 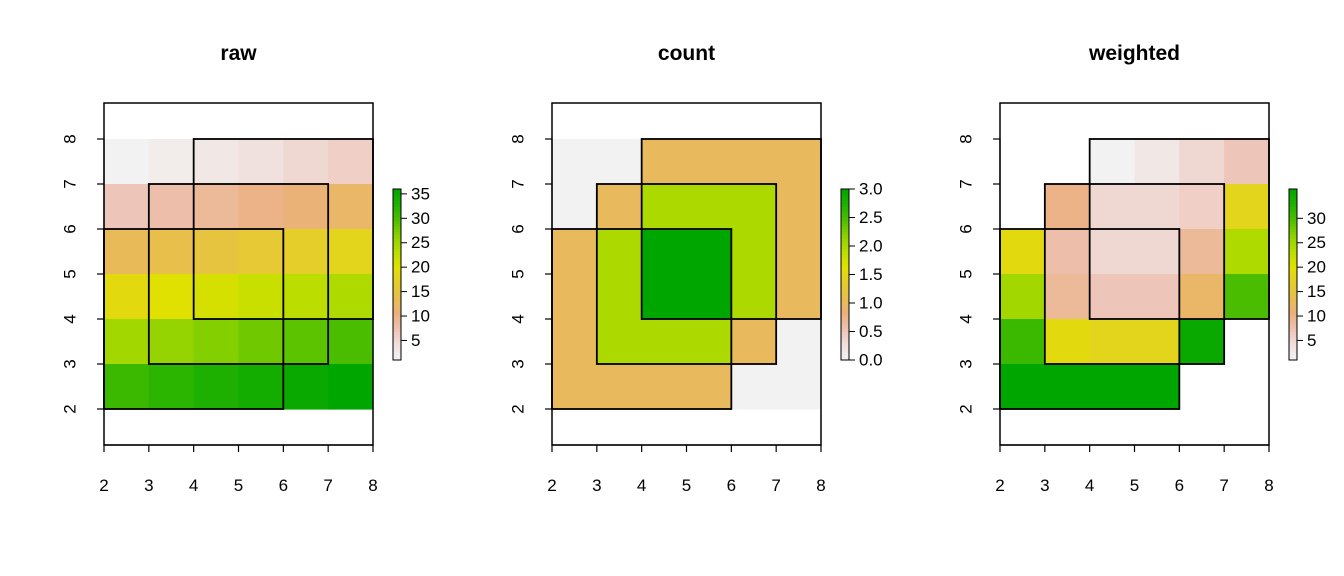 What do you see at coordinates (641, 485) in the screenshot?
I see `x-tick-label: 4` at bounding box center [641, 485].